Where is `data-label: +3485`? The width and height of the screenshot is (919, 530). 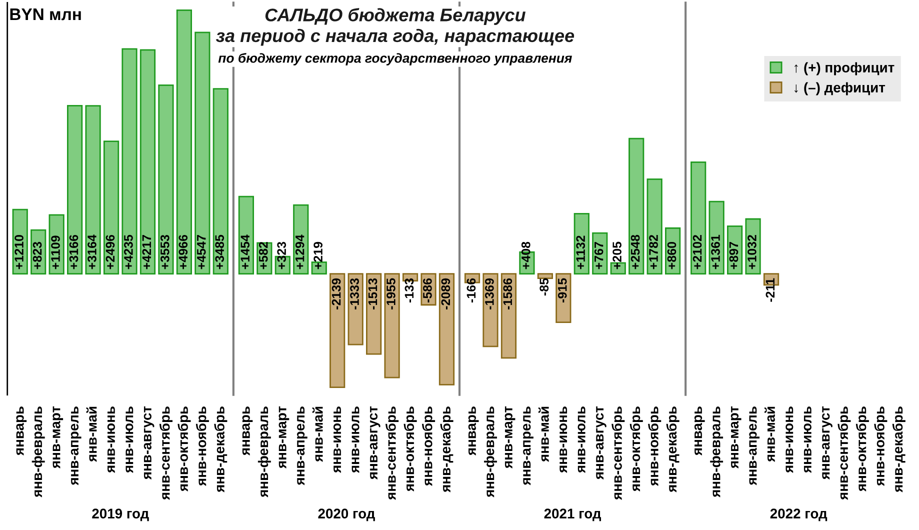
data-label: +3485 is located at coordinates (219, 252).